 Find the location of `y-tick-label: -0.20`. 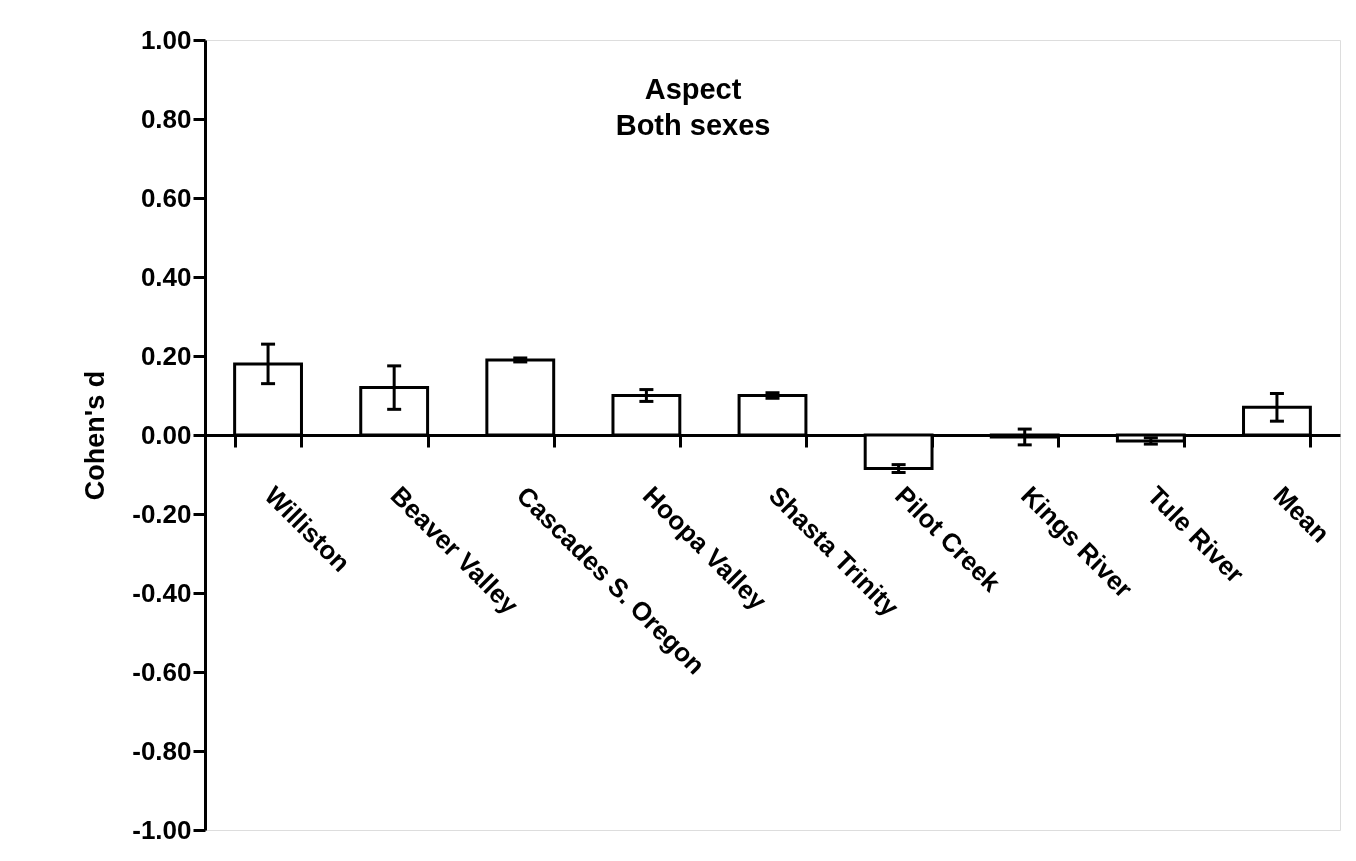

y-tick-label: -0.20 is located at coordinates (162, 513).